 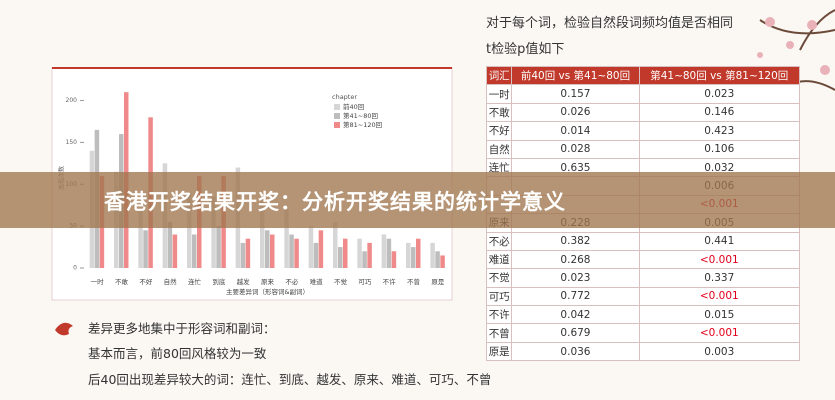 What do you see at coordinates (499, 315) in the screenshot?
I see `table-cell: 不许` at bounding box center [499, 315].